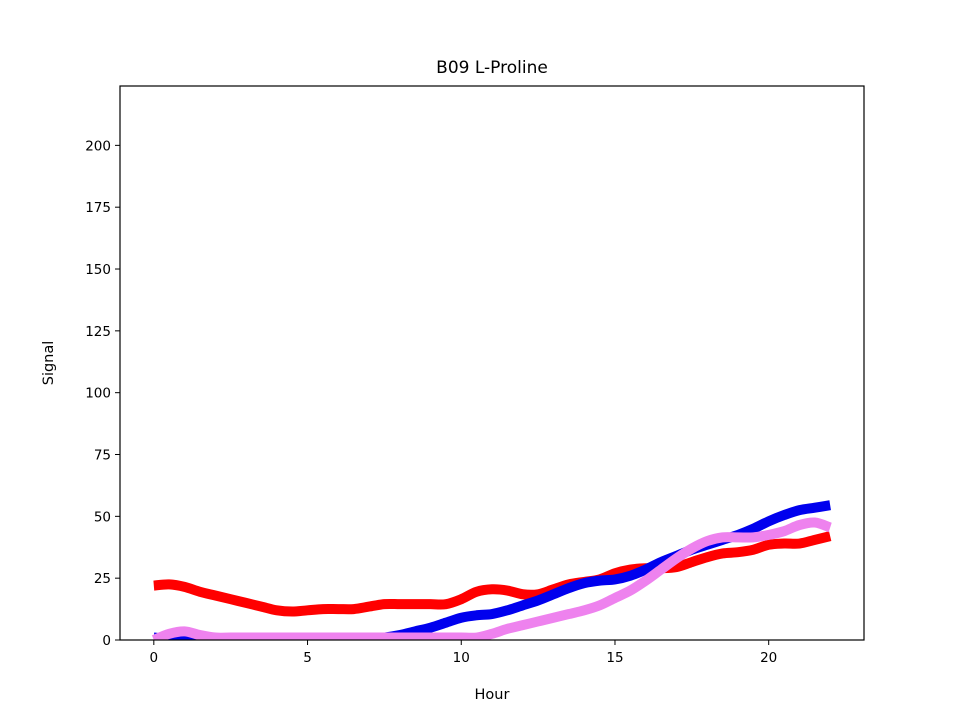 The width and height of the screenshot is (960, 720). Describe the element at coordinates (102, 517) in the screenshot. I see `y-tick-label: 50` at that location.